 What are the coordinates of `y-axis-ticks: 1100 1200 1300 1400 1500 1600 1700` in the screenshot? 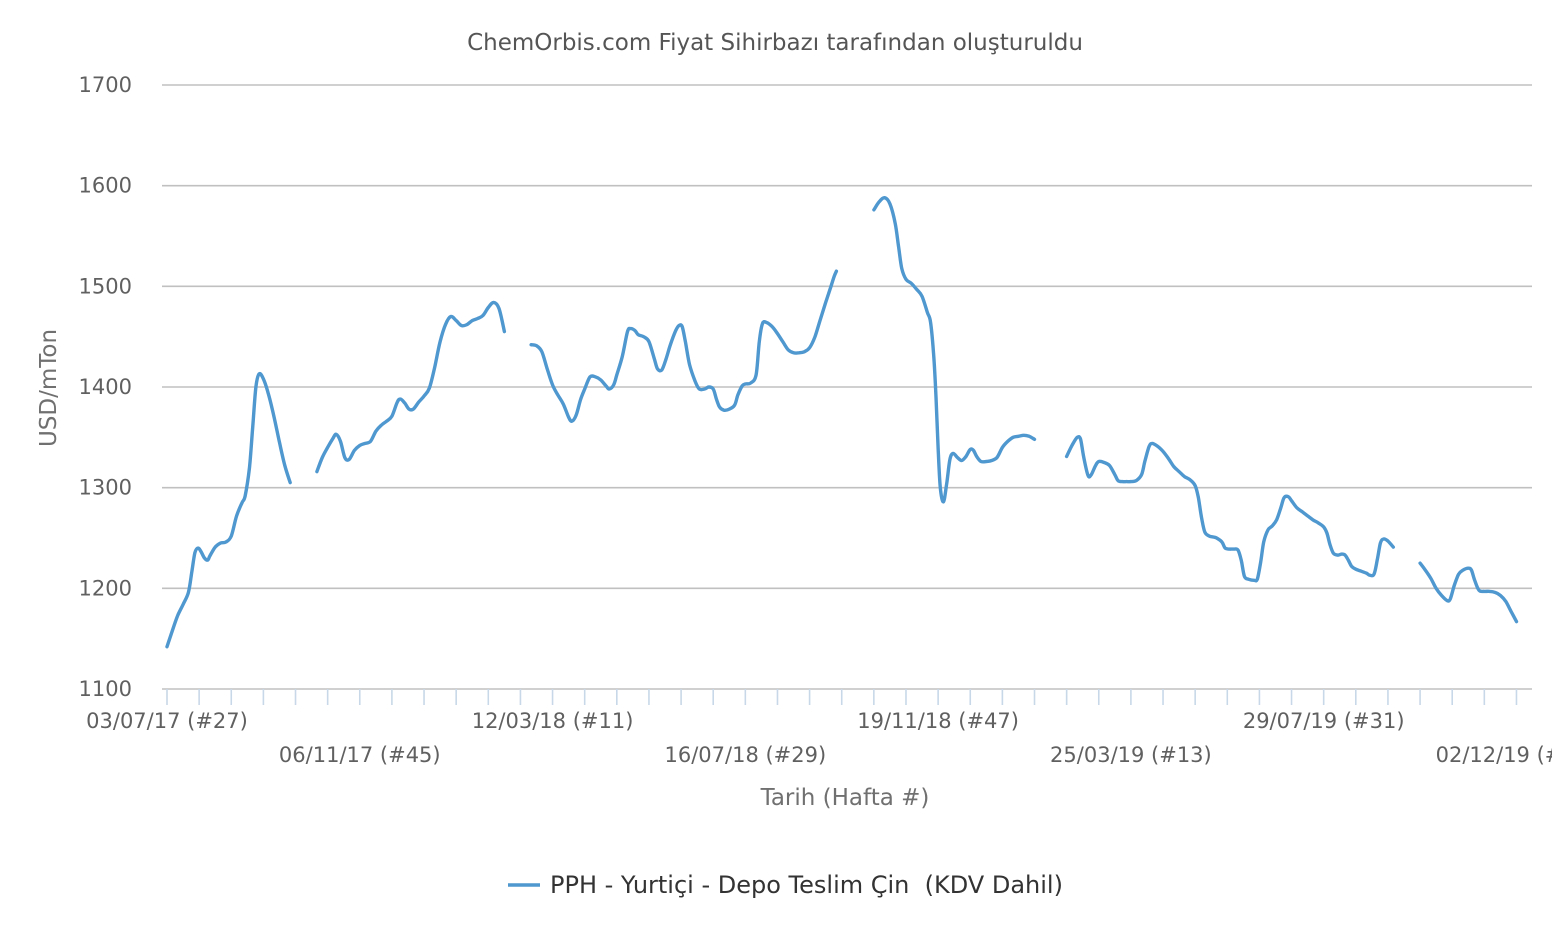 It's located at (105, 387).